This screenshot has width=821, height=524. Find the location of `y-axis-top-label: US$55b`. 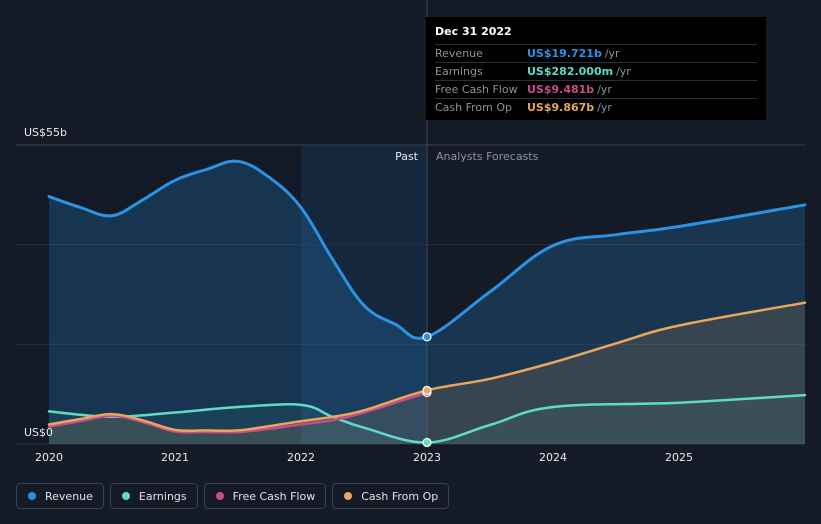

y-axis-top-label: US$55b is located at coordinates (45, 132).